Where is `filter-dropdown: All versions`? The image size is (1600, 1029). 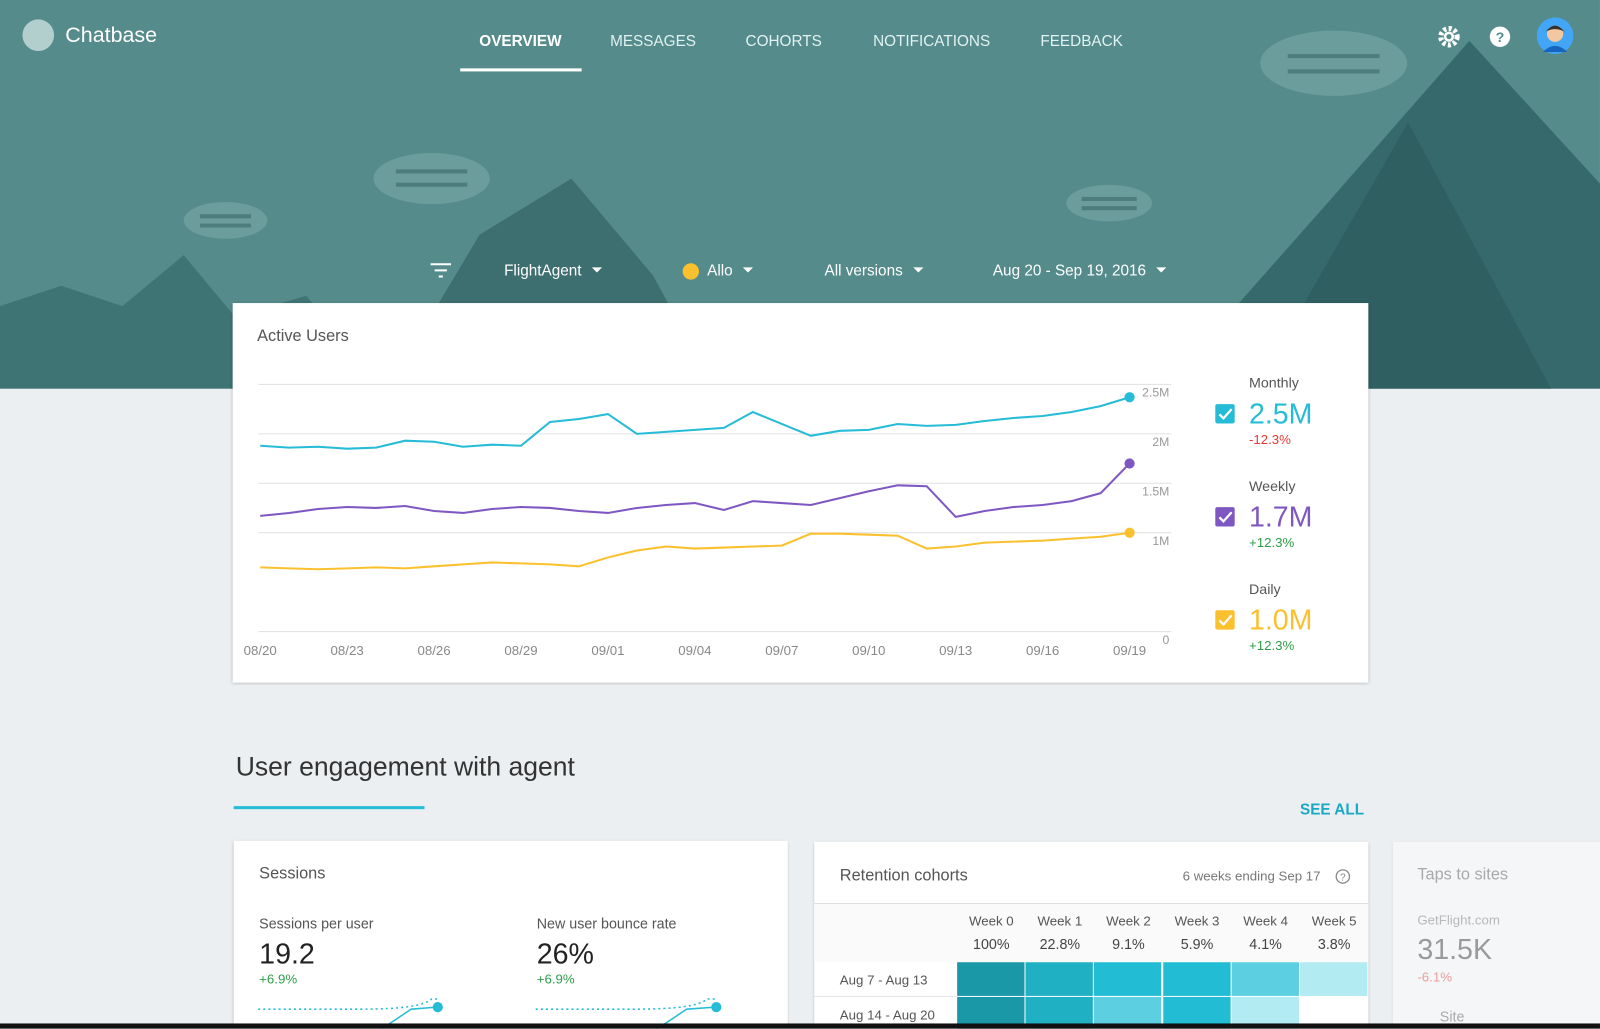 filter-dropdown: All versions is located at coordinates (873, 270).